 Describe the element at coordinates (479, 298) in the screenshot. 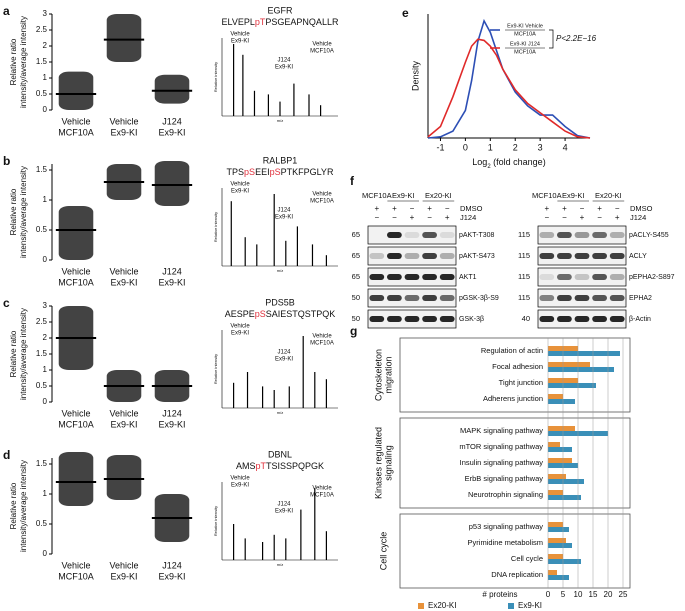

I see `protein-label: pGSK-3β-S9` at that location.